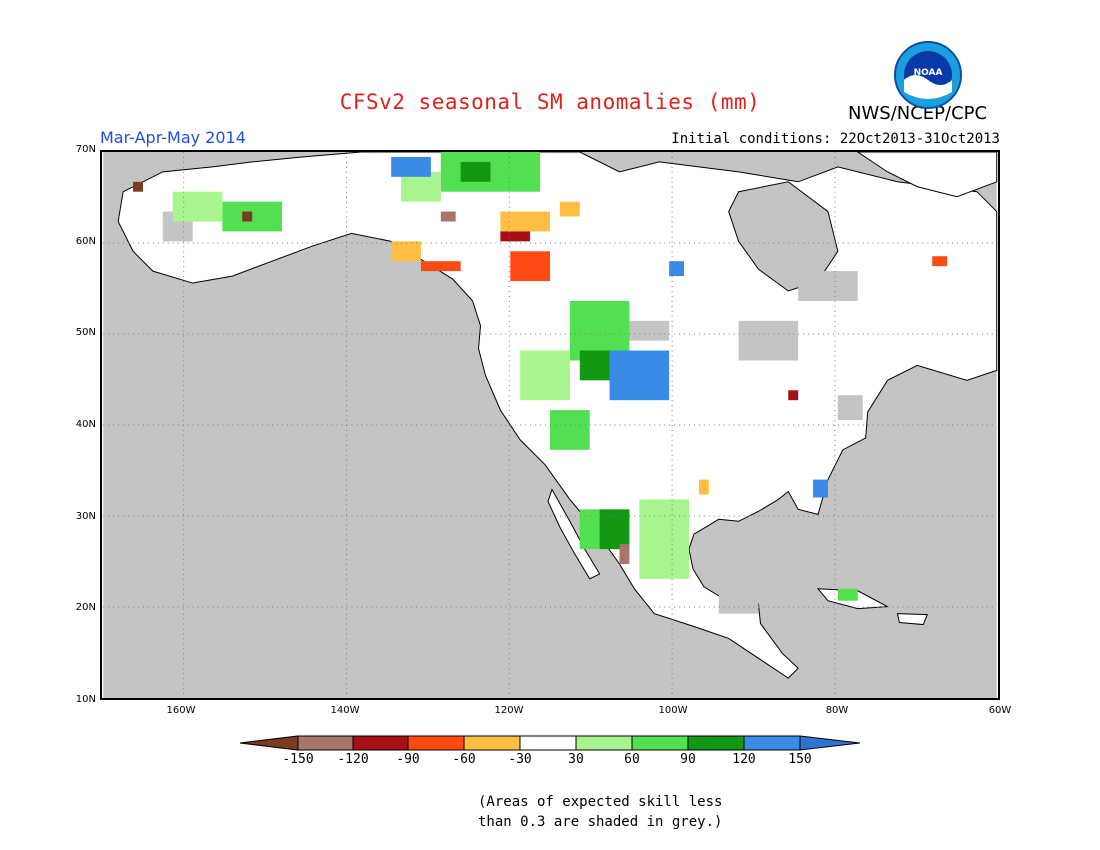 The height and width of the screenshot is (850, 1100). Describe the element at coordinates (744, 759) in the screenshot. I see `colorbar-label: 120` at that location.